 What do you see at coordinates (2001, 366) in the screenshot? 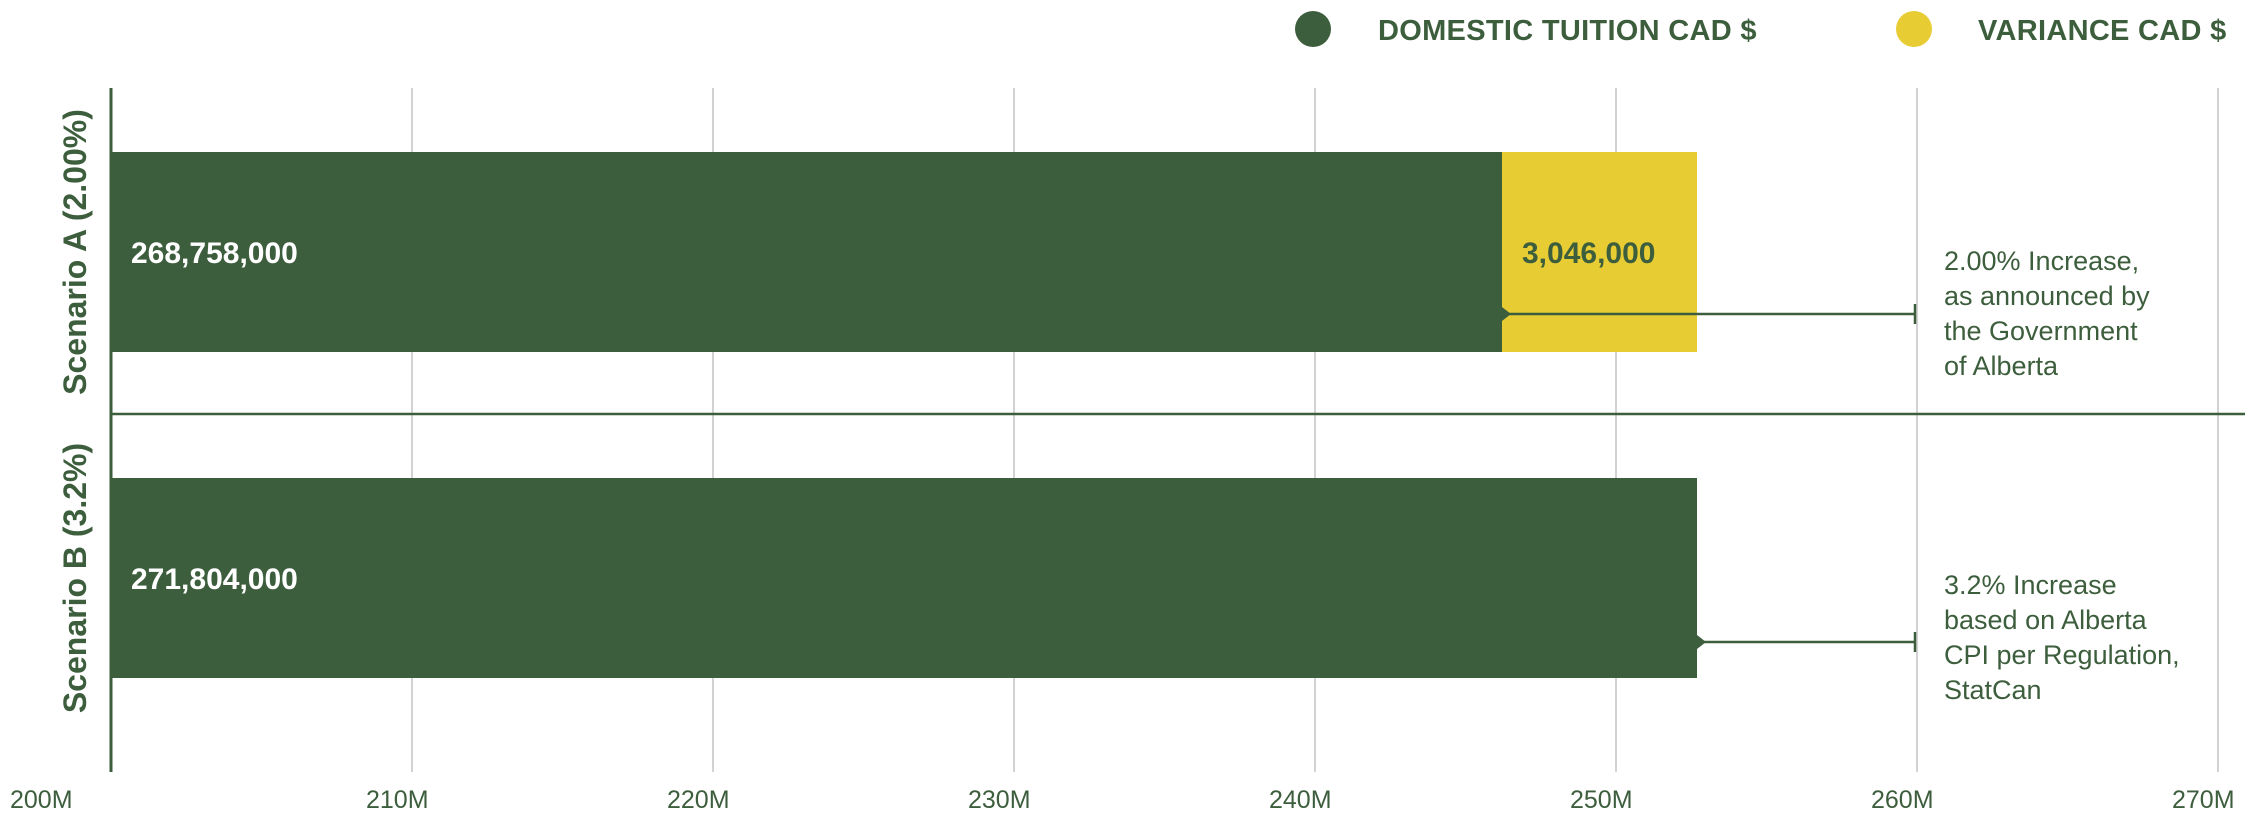
I see `annotation-line: of Alberta` at bounding box center [2001, 366].